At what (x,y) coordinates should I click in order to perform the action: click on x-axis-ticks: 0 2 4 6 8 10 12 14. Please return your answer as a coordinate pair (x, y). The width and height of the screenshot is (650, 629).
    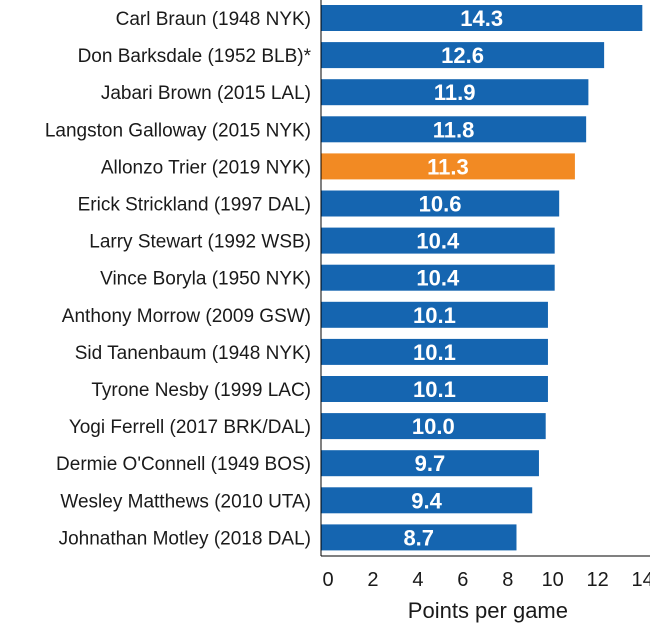
    Looking at the image, I should click on (486, 580).